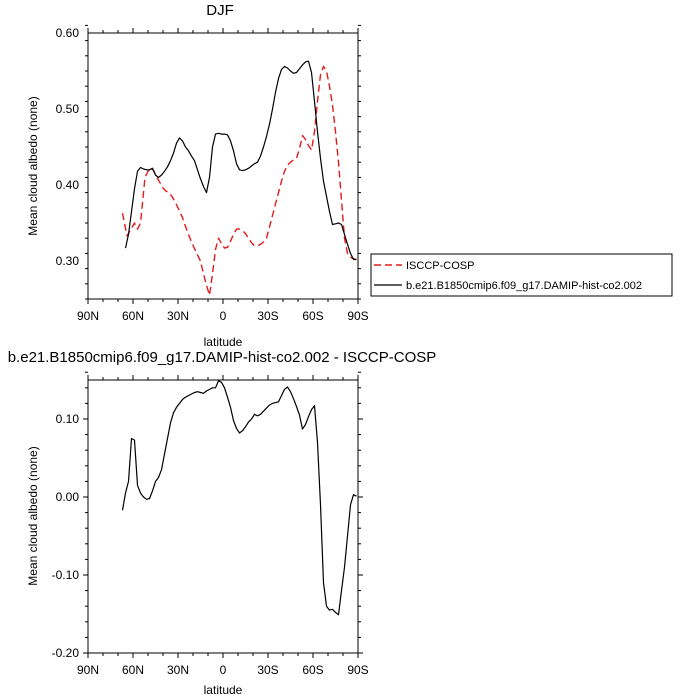 The height and width of the screenshot is (700, 700). Describe the element at coordinates (68, 261) in the screenshot. I see `y-tick-label: 0.30` at that location.